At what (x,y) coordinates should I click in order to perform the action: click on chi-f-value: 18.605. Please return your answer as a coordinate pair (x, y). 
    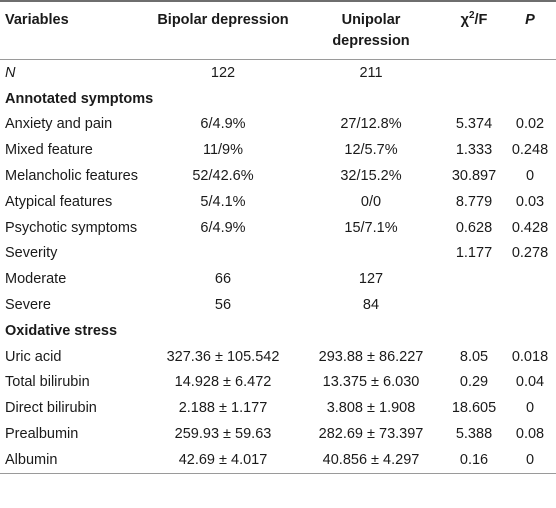
    Looking at the image, I should click on (474, 408).